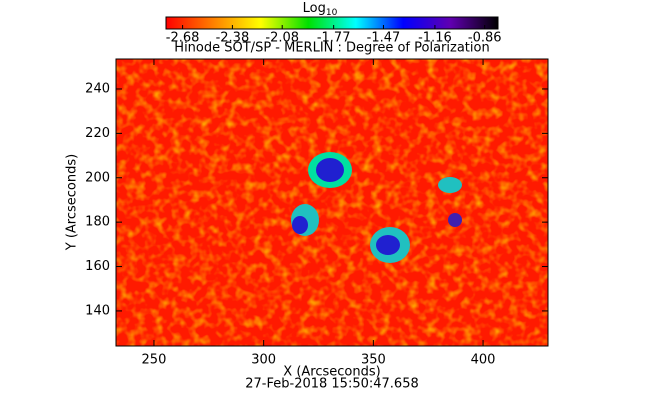 This screenshot has width=665, height=412. I want to click on colorbar, so click(332, 23).